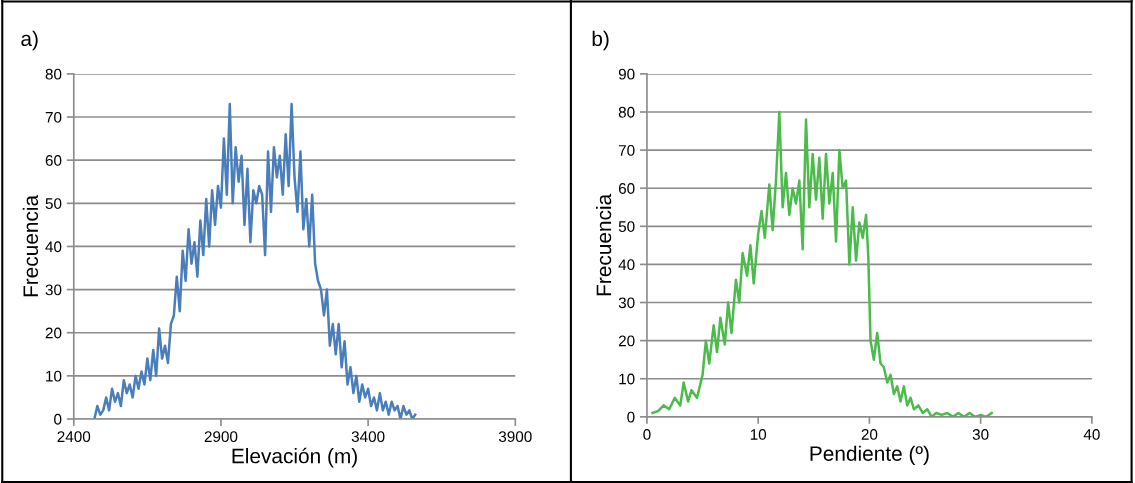 This screenshot has height=483, width=1135. I want to click on y-tick-label: 90, so click(626, 74).